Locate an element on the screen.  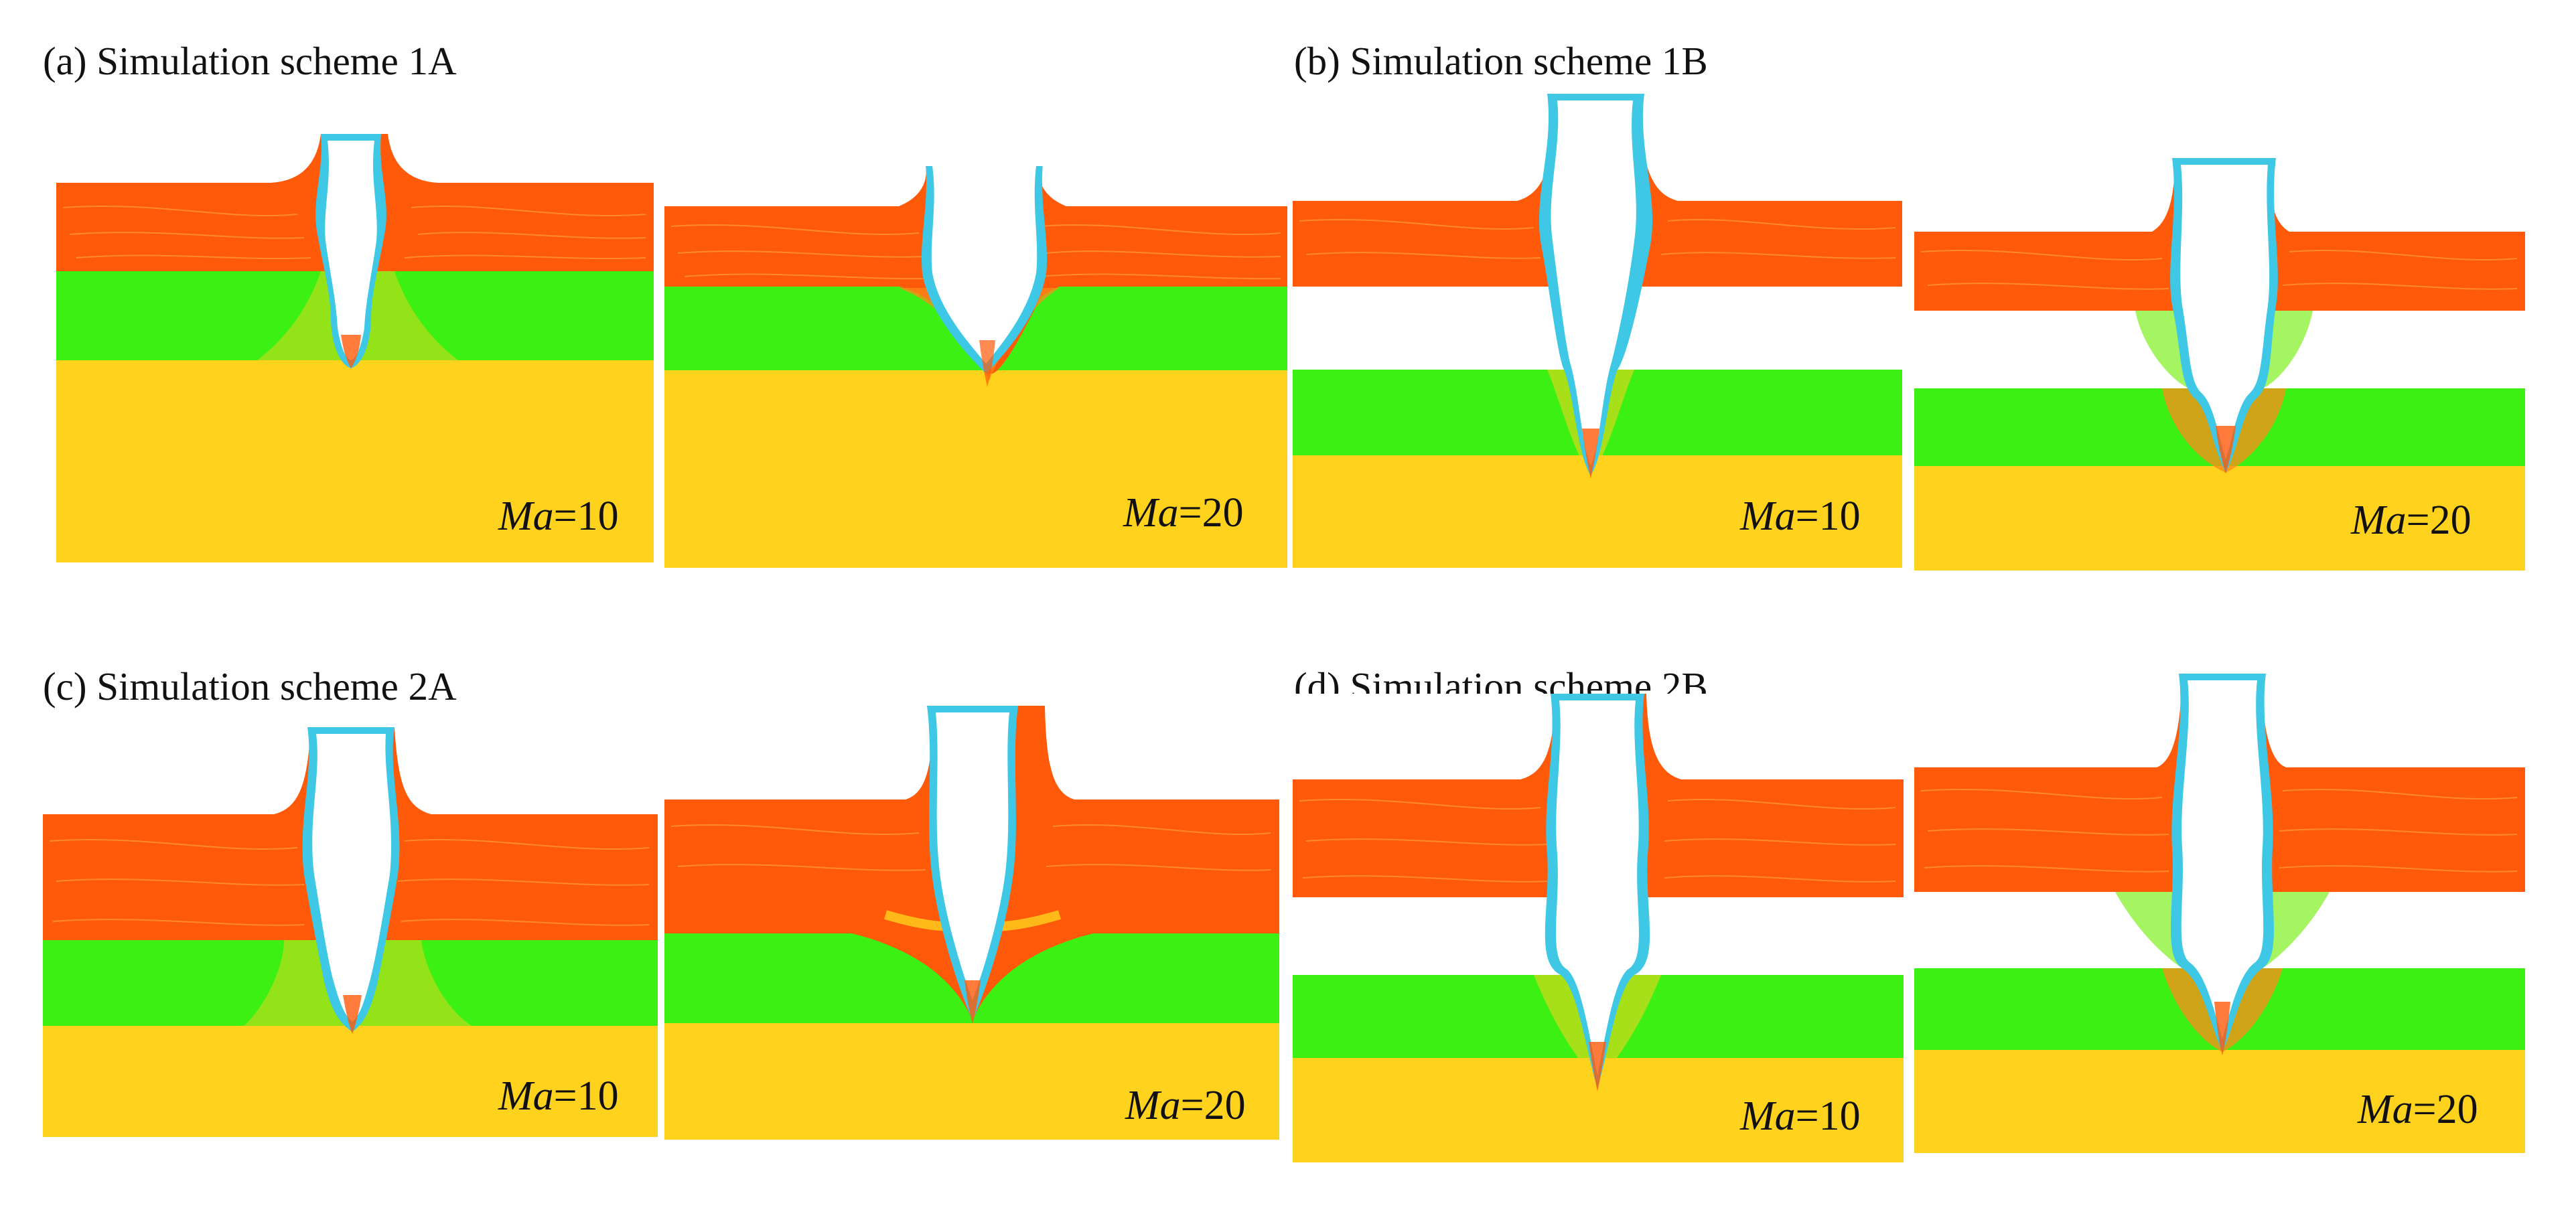
caption-scheme-1a: (a) Simulation scheme 1A is located at coordinates (250, 61).